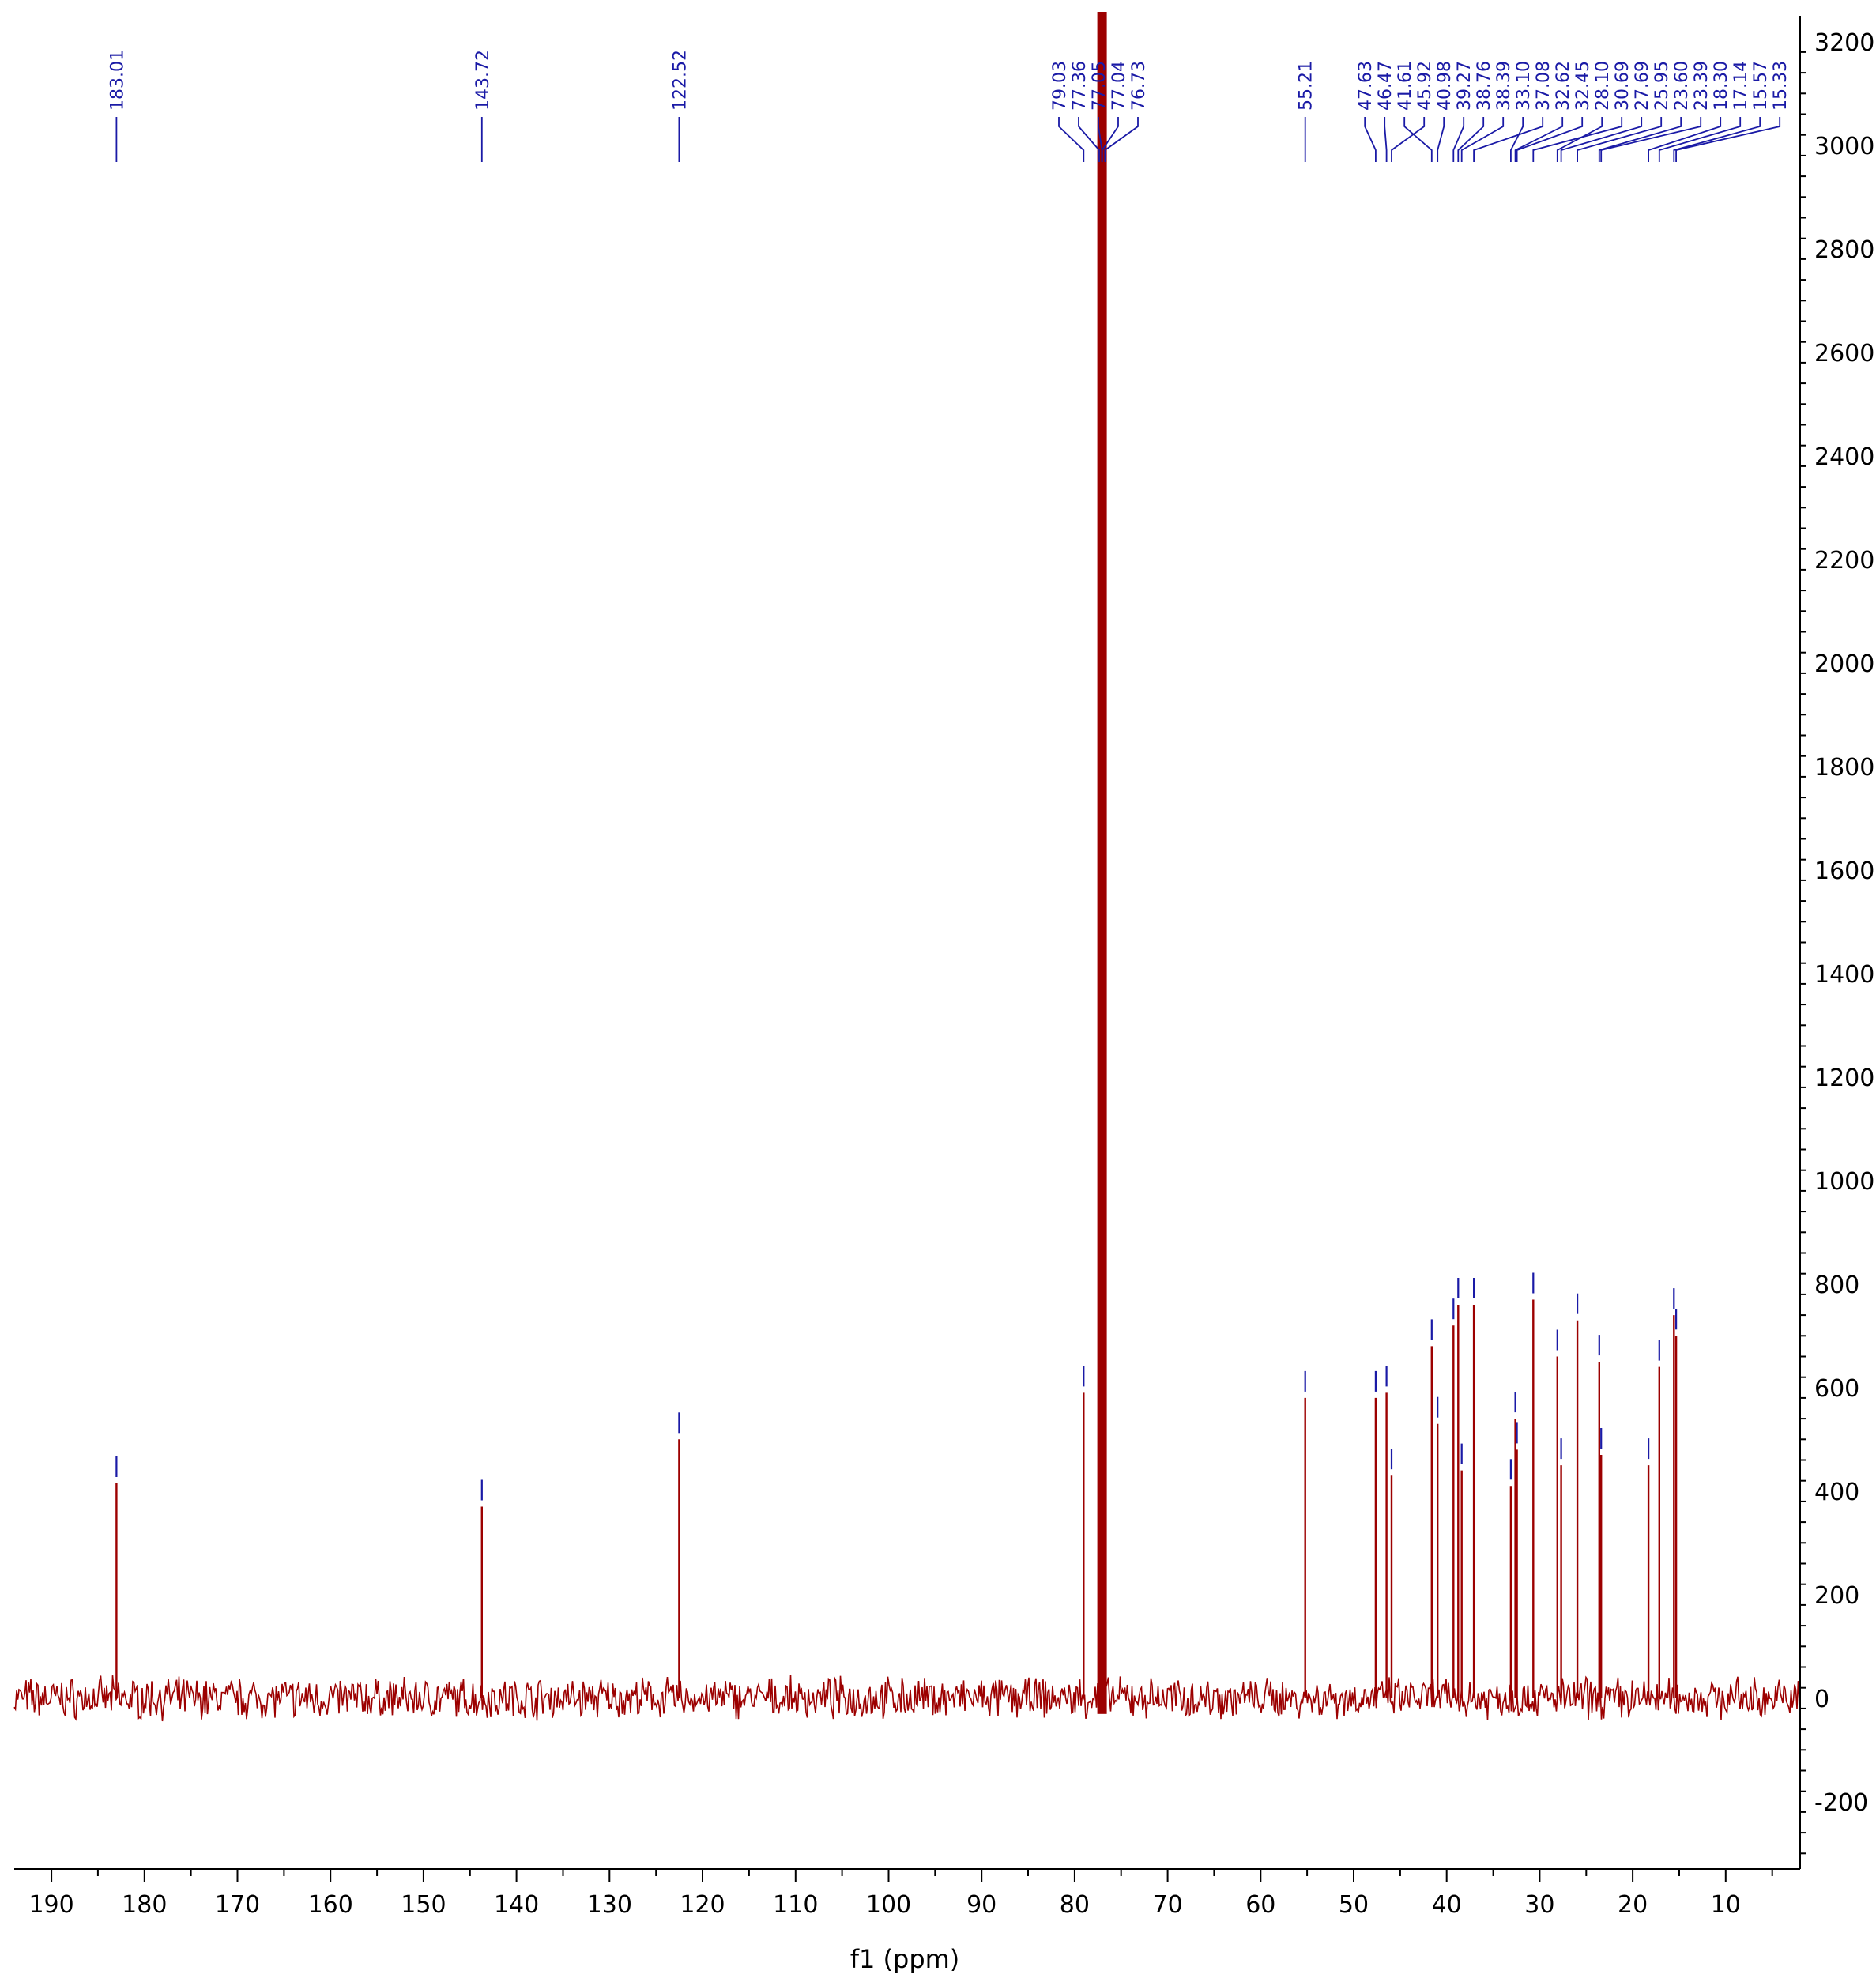 This screenshot has height=1982, width=1876. I want to click on peak-label-24: 25.95, so click(1662, 86).